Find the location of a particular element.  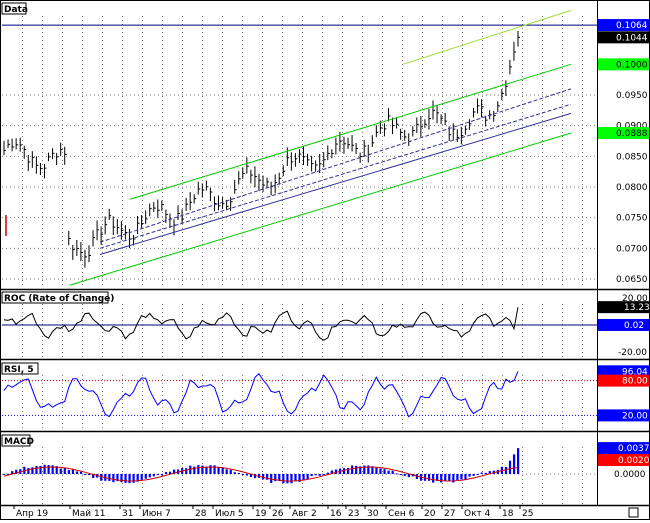

macd-panel: MACD 0.0000 0.0037 0.0020 is located at coordinates (325, 459).